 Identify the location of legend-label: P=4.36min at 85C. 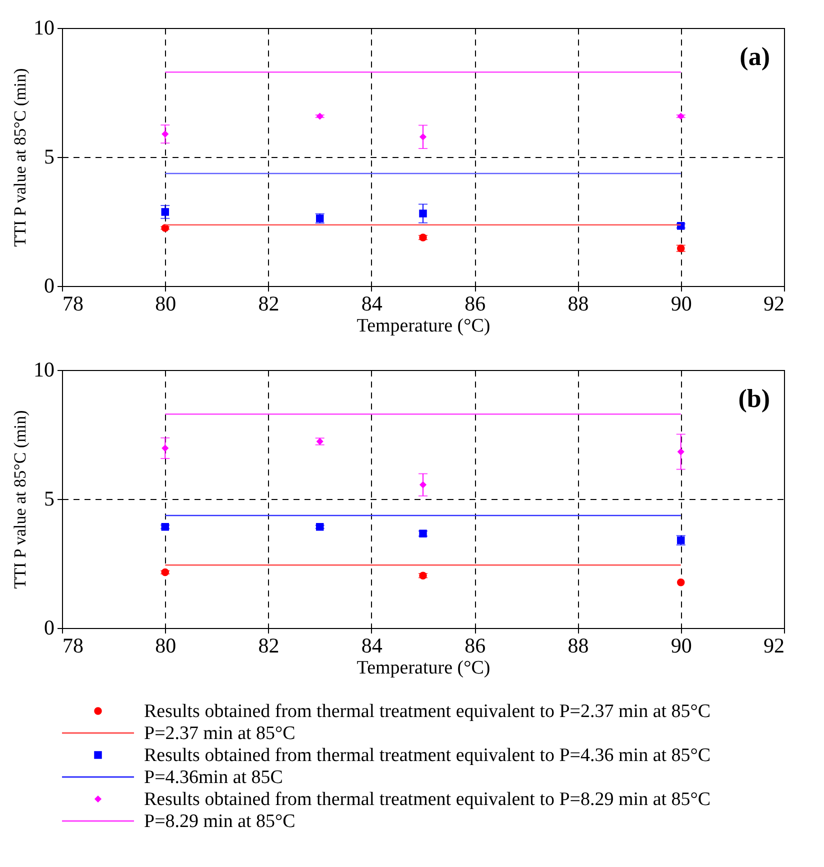
(213, 777).